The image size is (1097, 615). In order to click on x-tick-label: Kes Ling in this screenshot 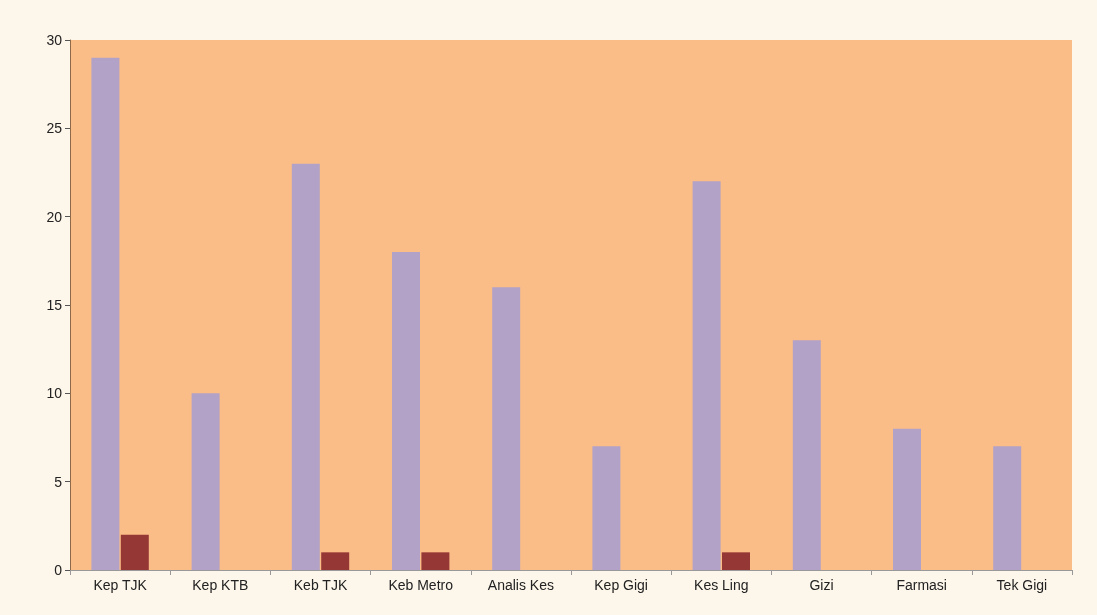, I will do `click(721, 585)`.